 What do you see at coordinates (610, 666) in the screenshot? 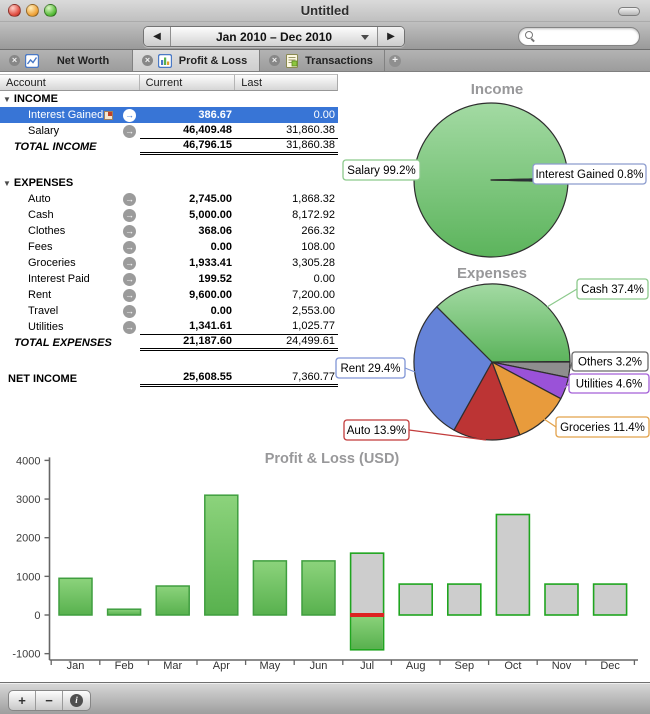
I see `x-tick-label: Dec` at bounding box center [610, 666].